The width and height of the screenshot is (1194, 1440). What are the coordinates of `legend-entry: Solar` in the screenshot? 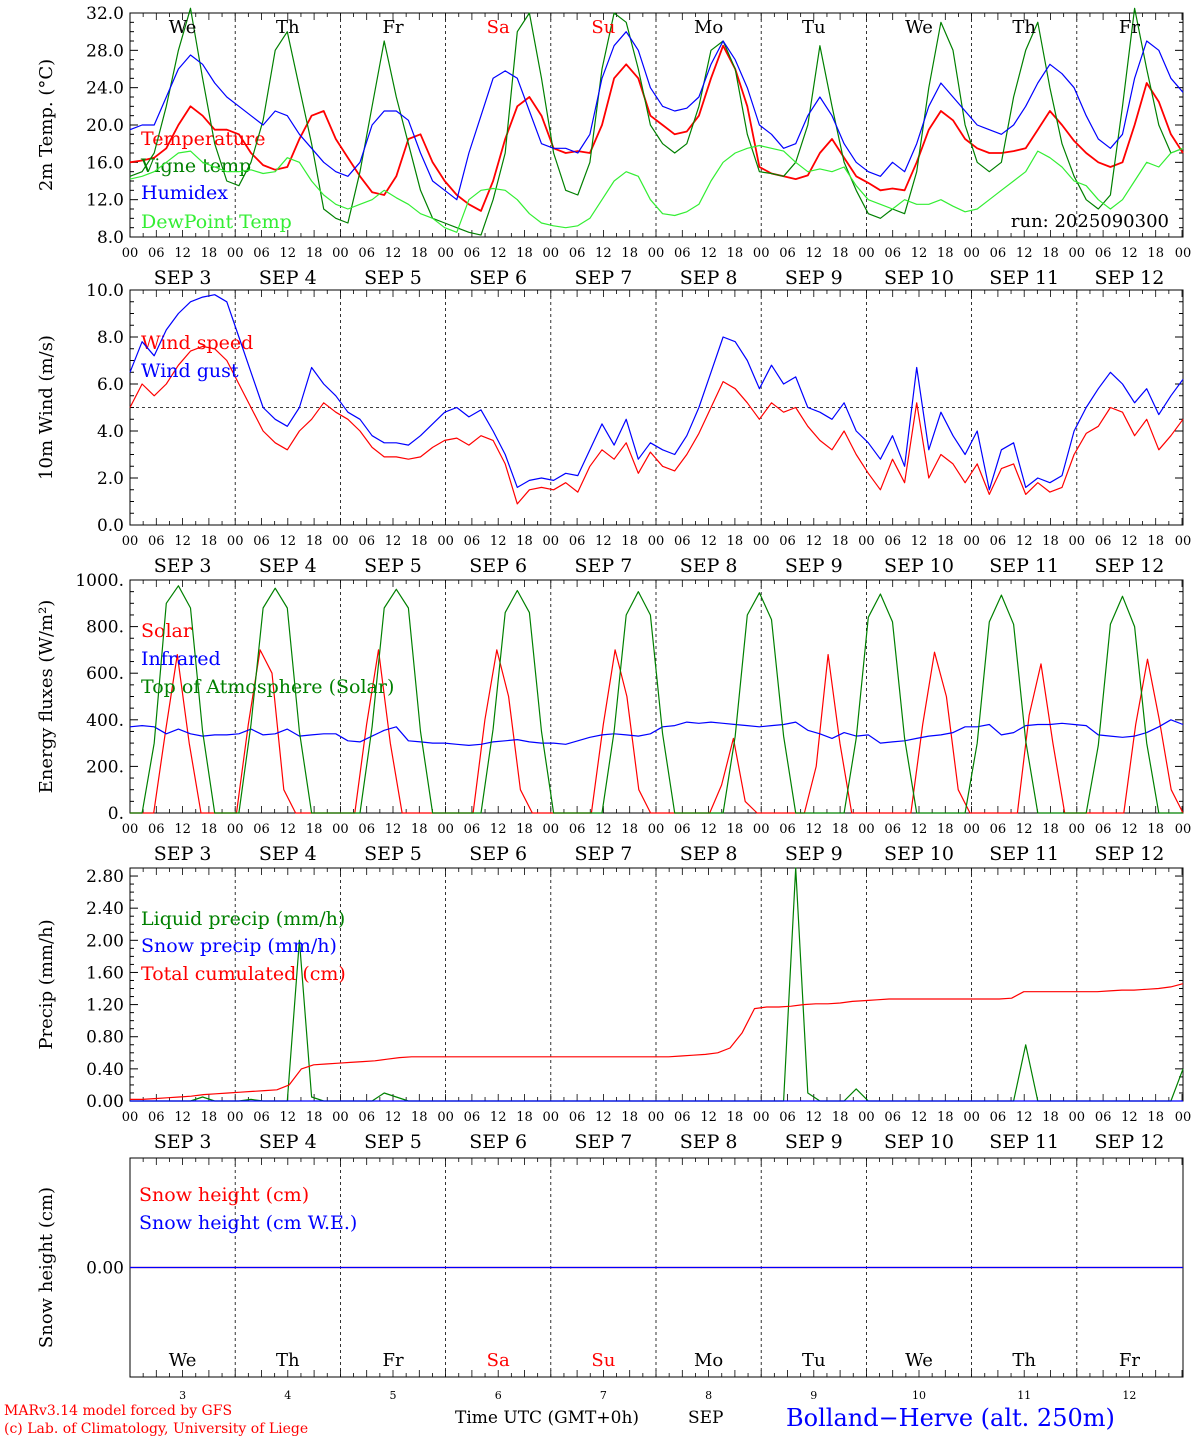 It's located at (167, 631).